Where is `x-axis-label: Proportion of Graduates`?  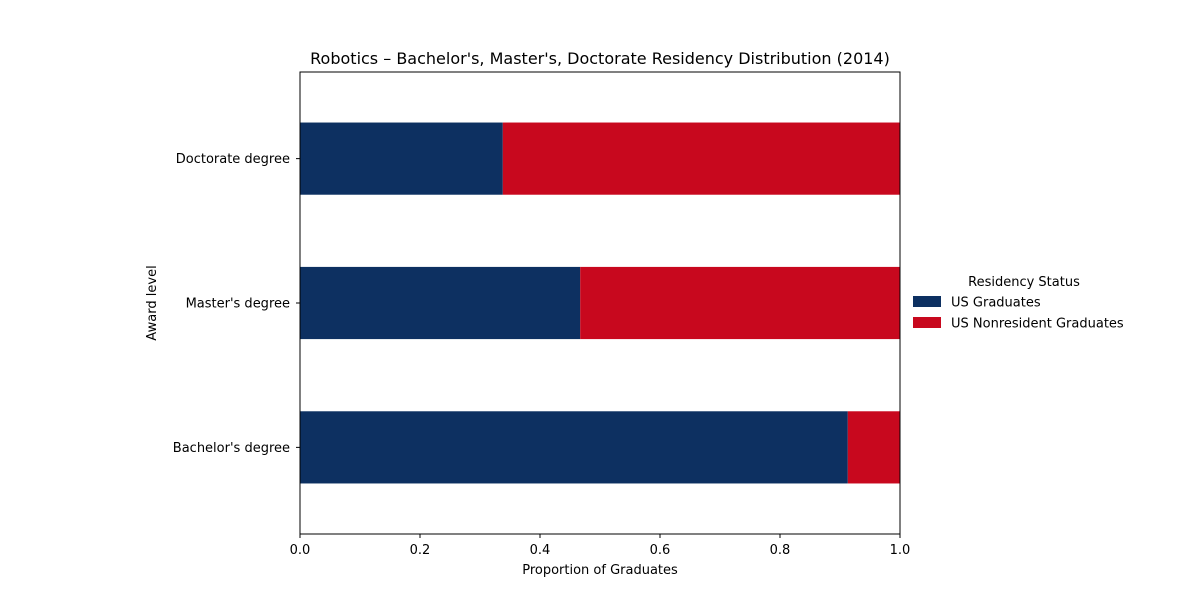
x-axis-label: Proportion of Graduates is located at coordinates (600, 570).